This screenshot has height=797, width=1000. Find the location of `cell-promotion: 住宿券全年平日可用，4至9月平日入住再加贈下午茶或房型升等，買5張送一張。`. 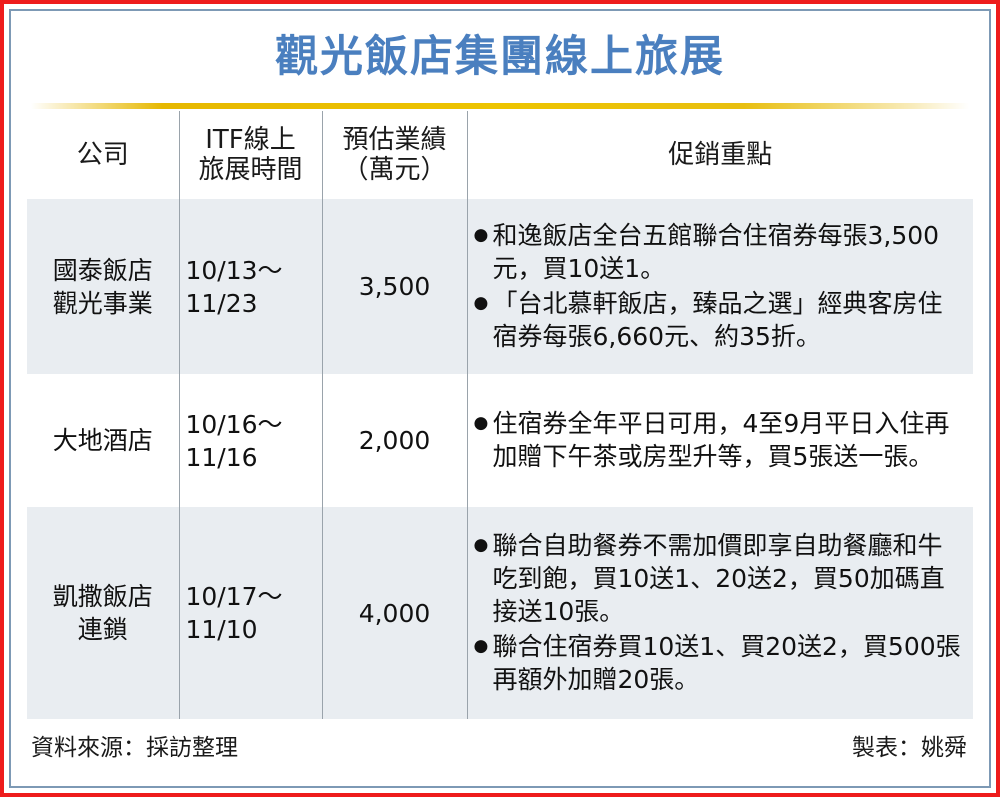

cell-promotion: 住宿券全年平日可用，4至9月平日入住再加贈下午茶或房型升等，買5張送一張。 is located at coordinates (719, 440).